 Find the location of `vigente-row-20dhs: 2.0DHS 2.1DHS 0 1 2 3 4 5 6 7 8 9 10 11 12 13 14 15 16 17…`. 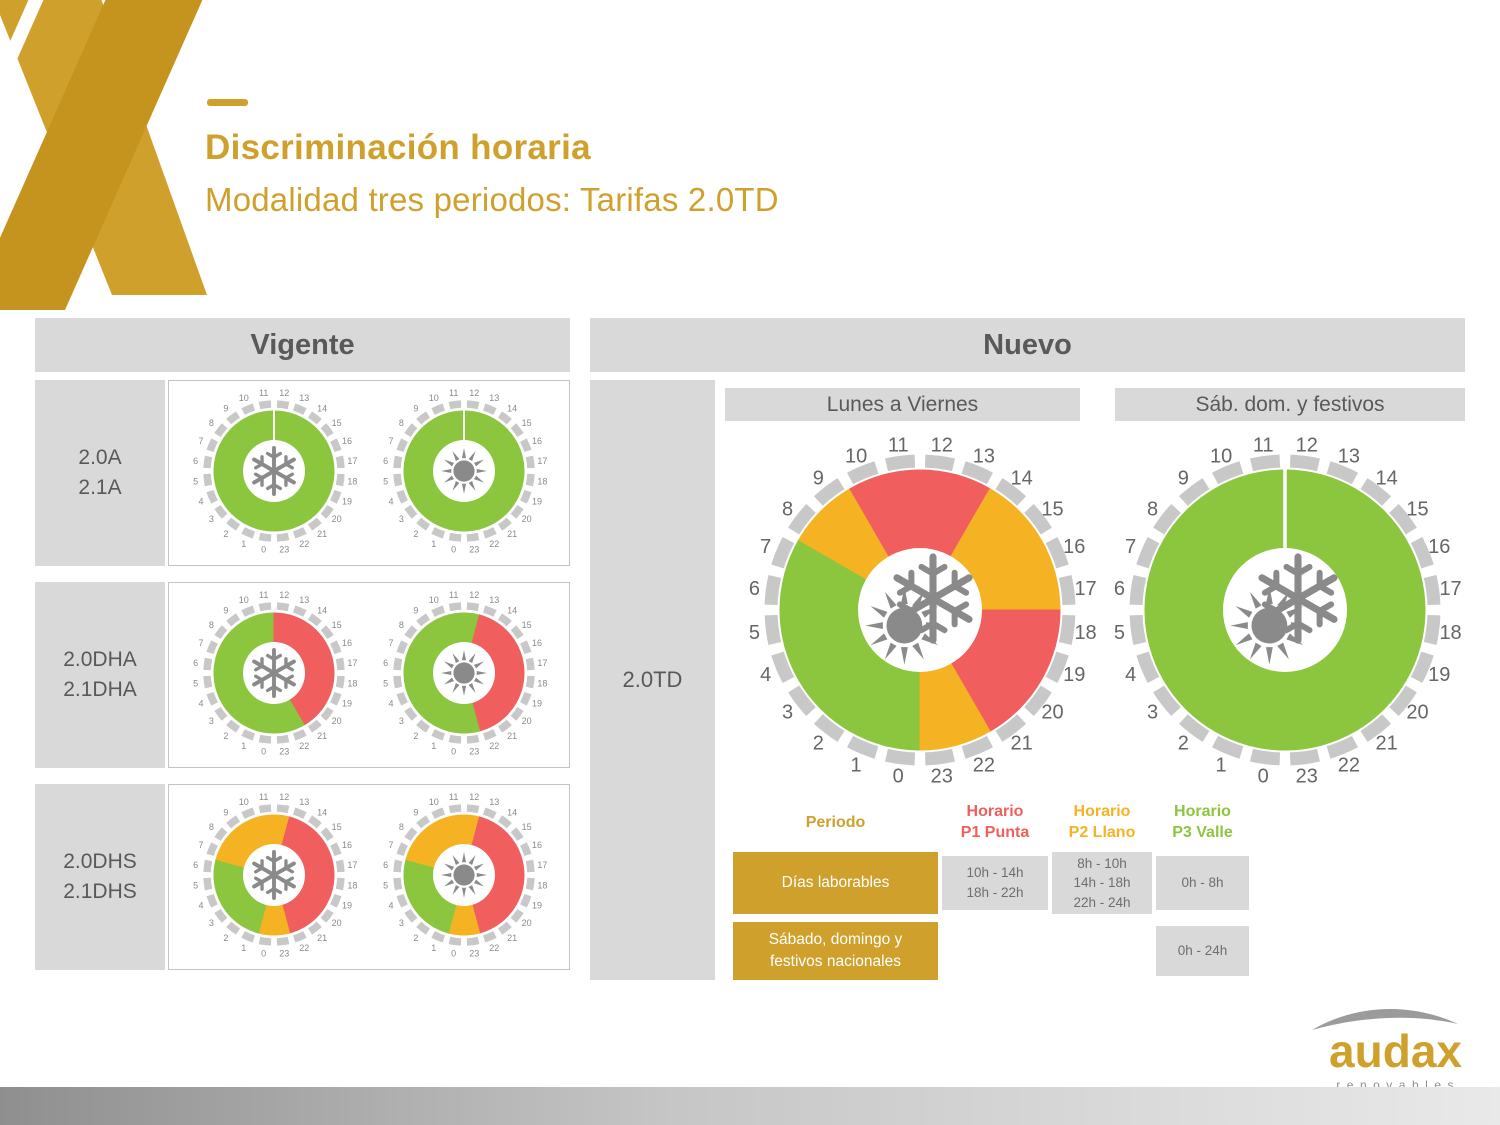

vigente-row-20dhs: 2.0DHS 2.1DHS 0 1 2 3 4 5 6 7 8 9 10 11 12 13 14 15 16 17… is located at coordinates (302, 877).